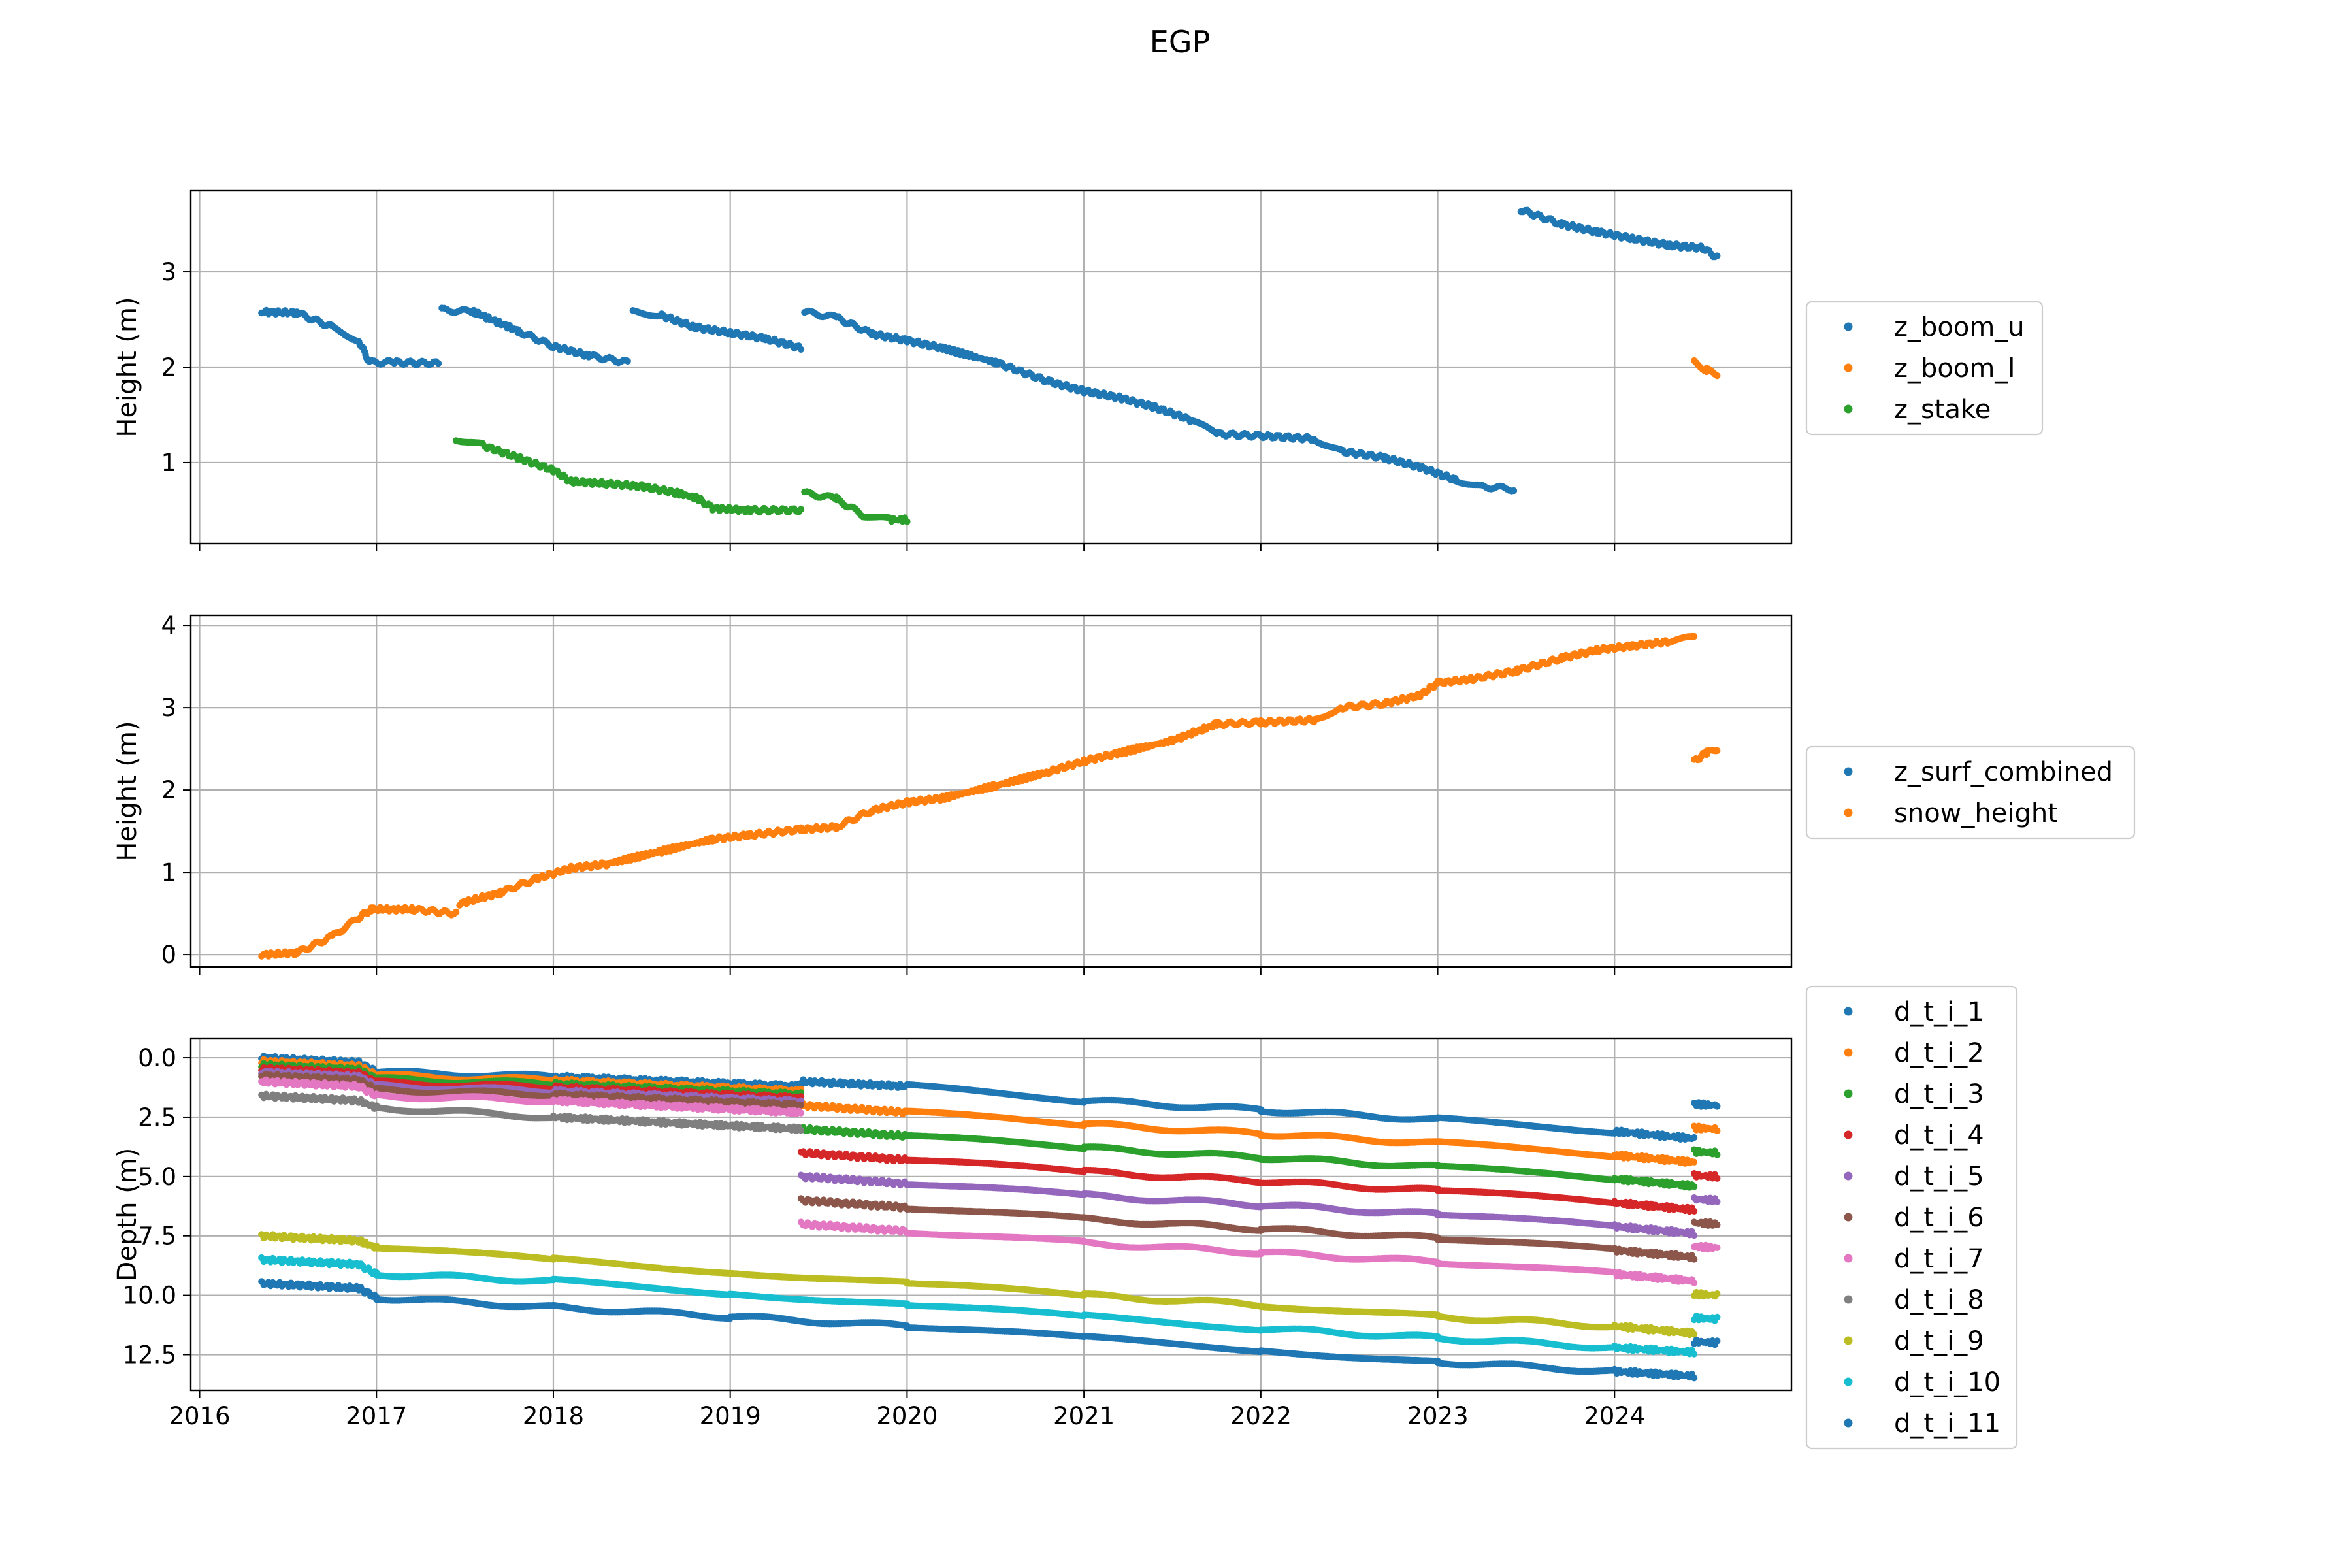 The width and height of the screenshot is (2352, 1568). Describe the element at coordinates (376, 1416) in the screenshot. I see `x-tick-label: 2017` at that location.